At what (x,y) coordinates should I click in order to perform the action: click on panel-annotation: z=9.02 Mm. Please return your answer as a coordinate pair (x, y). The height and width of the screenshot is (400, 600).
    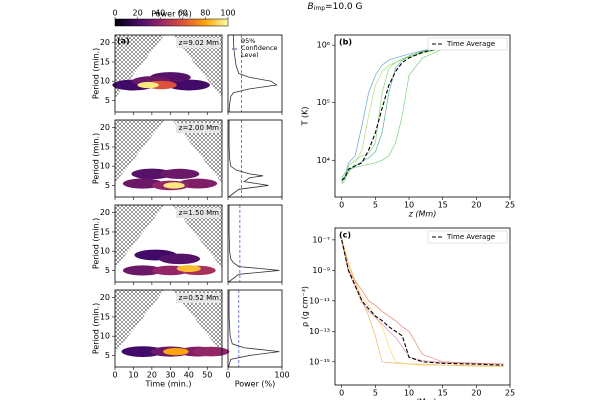
    Looking at the image, I should click on (199, 43).